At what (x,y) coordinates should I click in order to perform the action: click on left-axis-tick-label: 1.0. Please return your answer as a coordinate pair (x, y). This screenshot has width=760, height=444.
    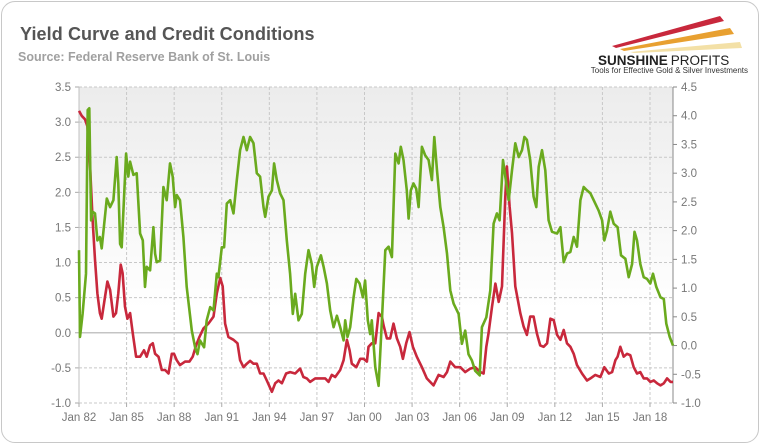
    Looking at the image, I should click on (63, 264).